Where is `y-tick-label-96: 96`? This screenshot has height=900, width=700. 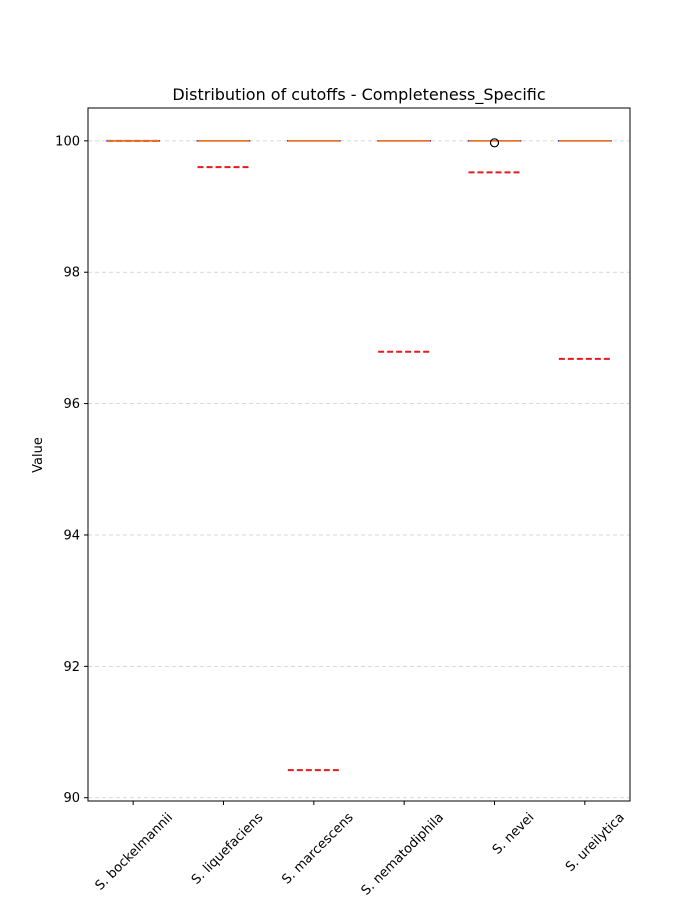
y-tick-label-96: 96 is located at coordinates (71, 404).